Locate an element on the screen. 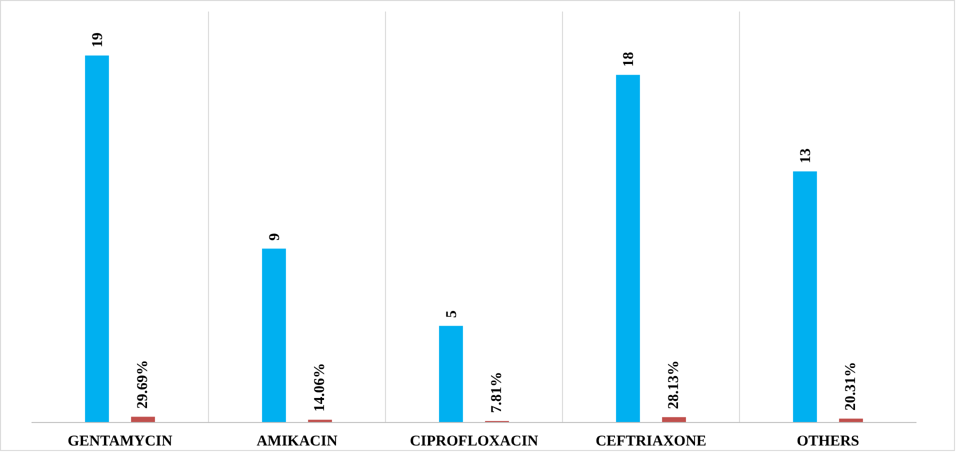 The image size is (957, 453). x-tick-label: CEFTRIAXONE is located at coordinates (651, 442).